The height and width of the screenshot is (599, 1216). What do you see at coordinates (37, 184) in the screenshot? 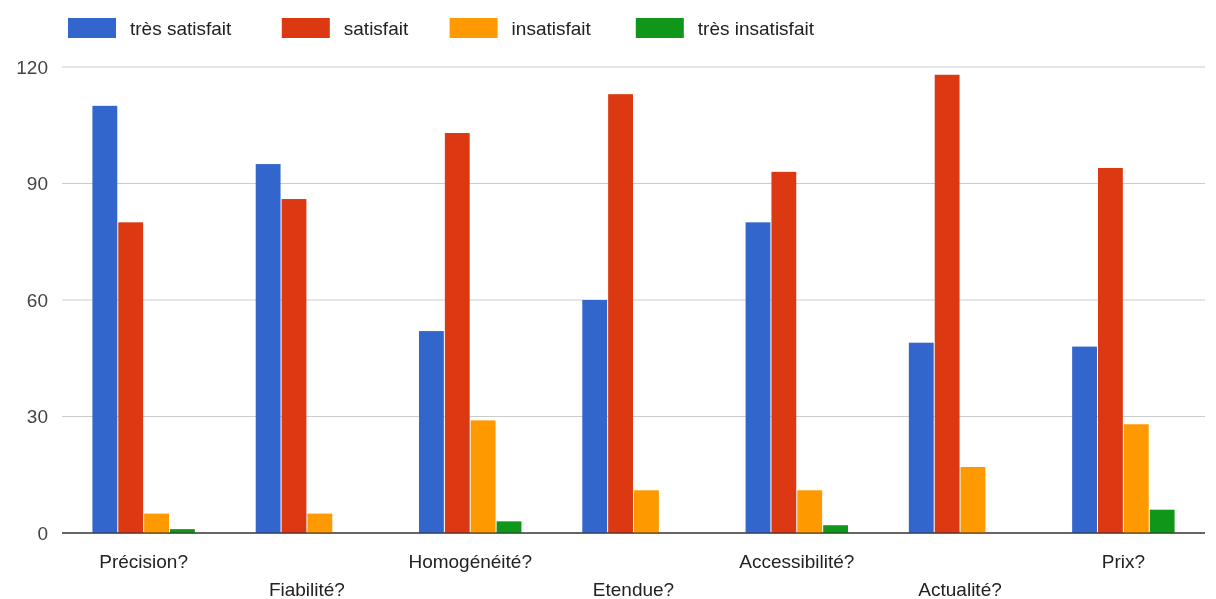
I see `y-tick-label: 90` at bounding box center [37, 184].